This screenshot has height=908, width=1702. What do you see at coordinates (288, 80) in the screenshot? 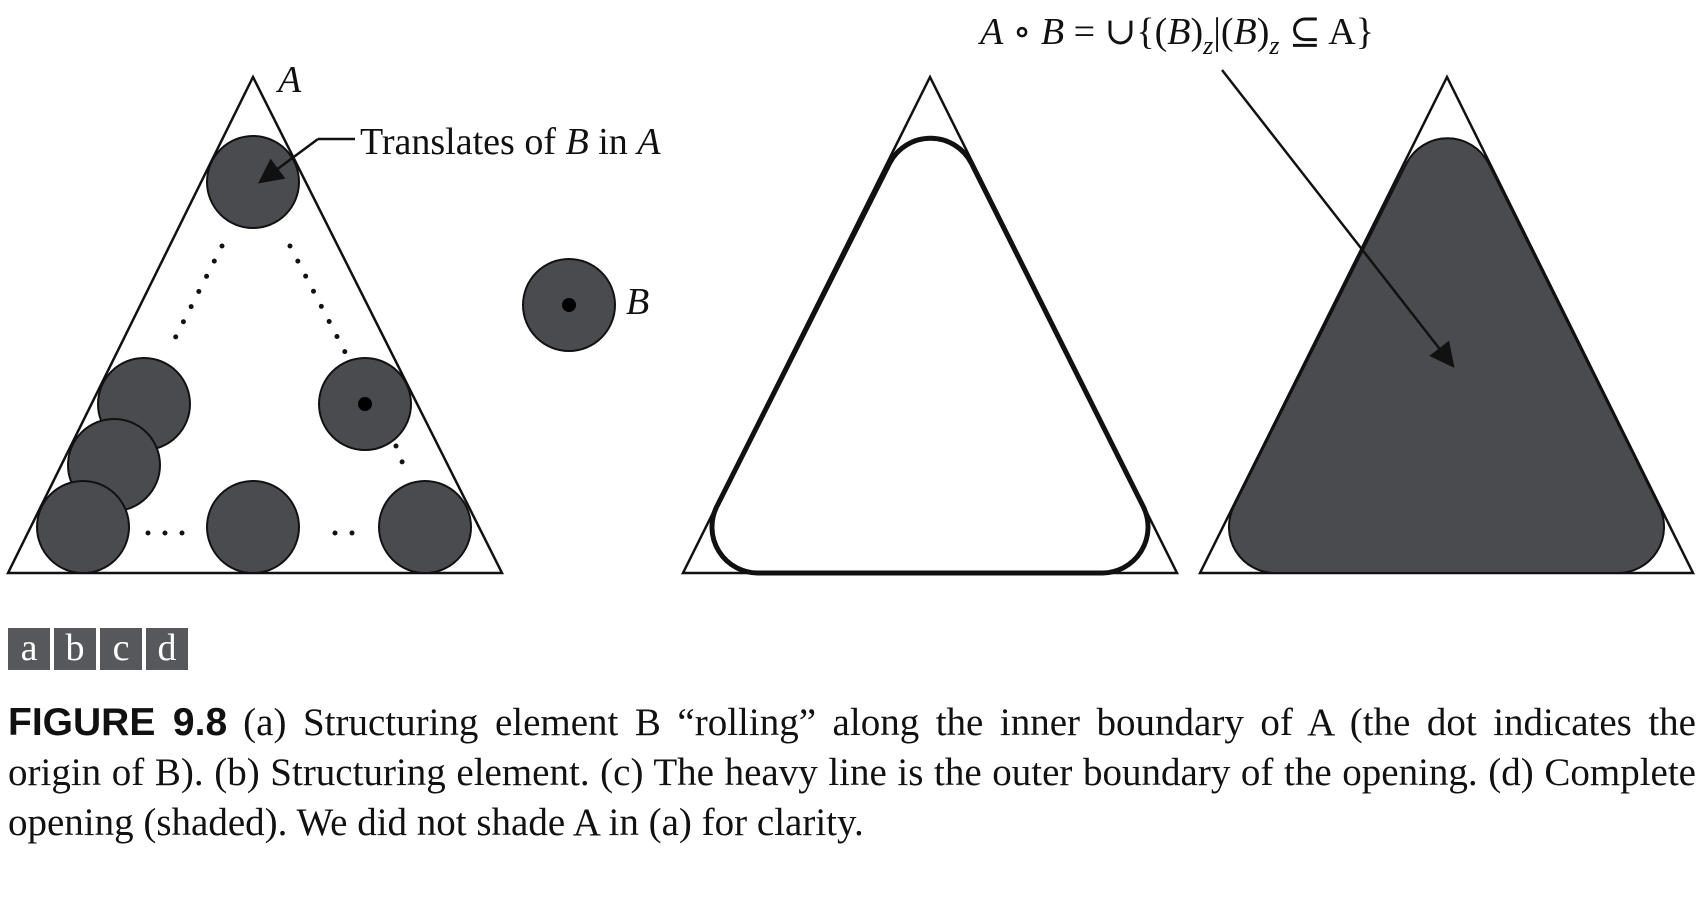
I see `label-A: A` at bounding box center [288, 80].